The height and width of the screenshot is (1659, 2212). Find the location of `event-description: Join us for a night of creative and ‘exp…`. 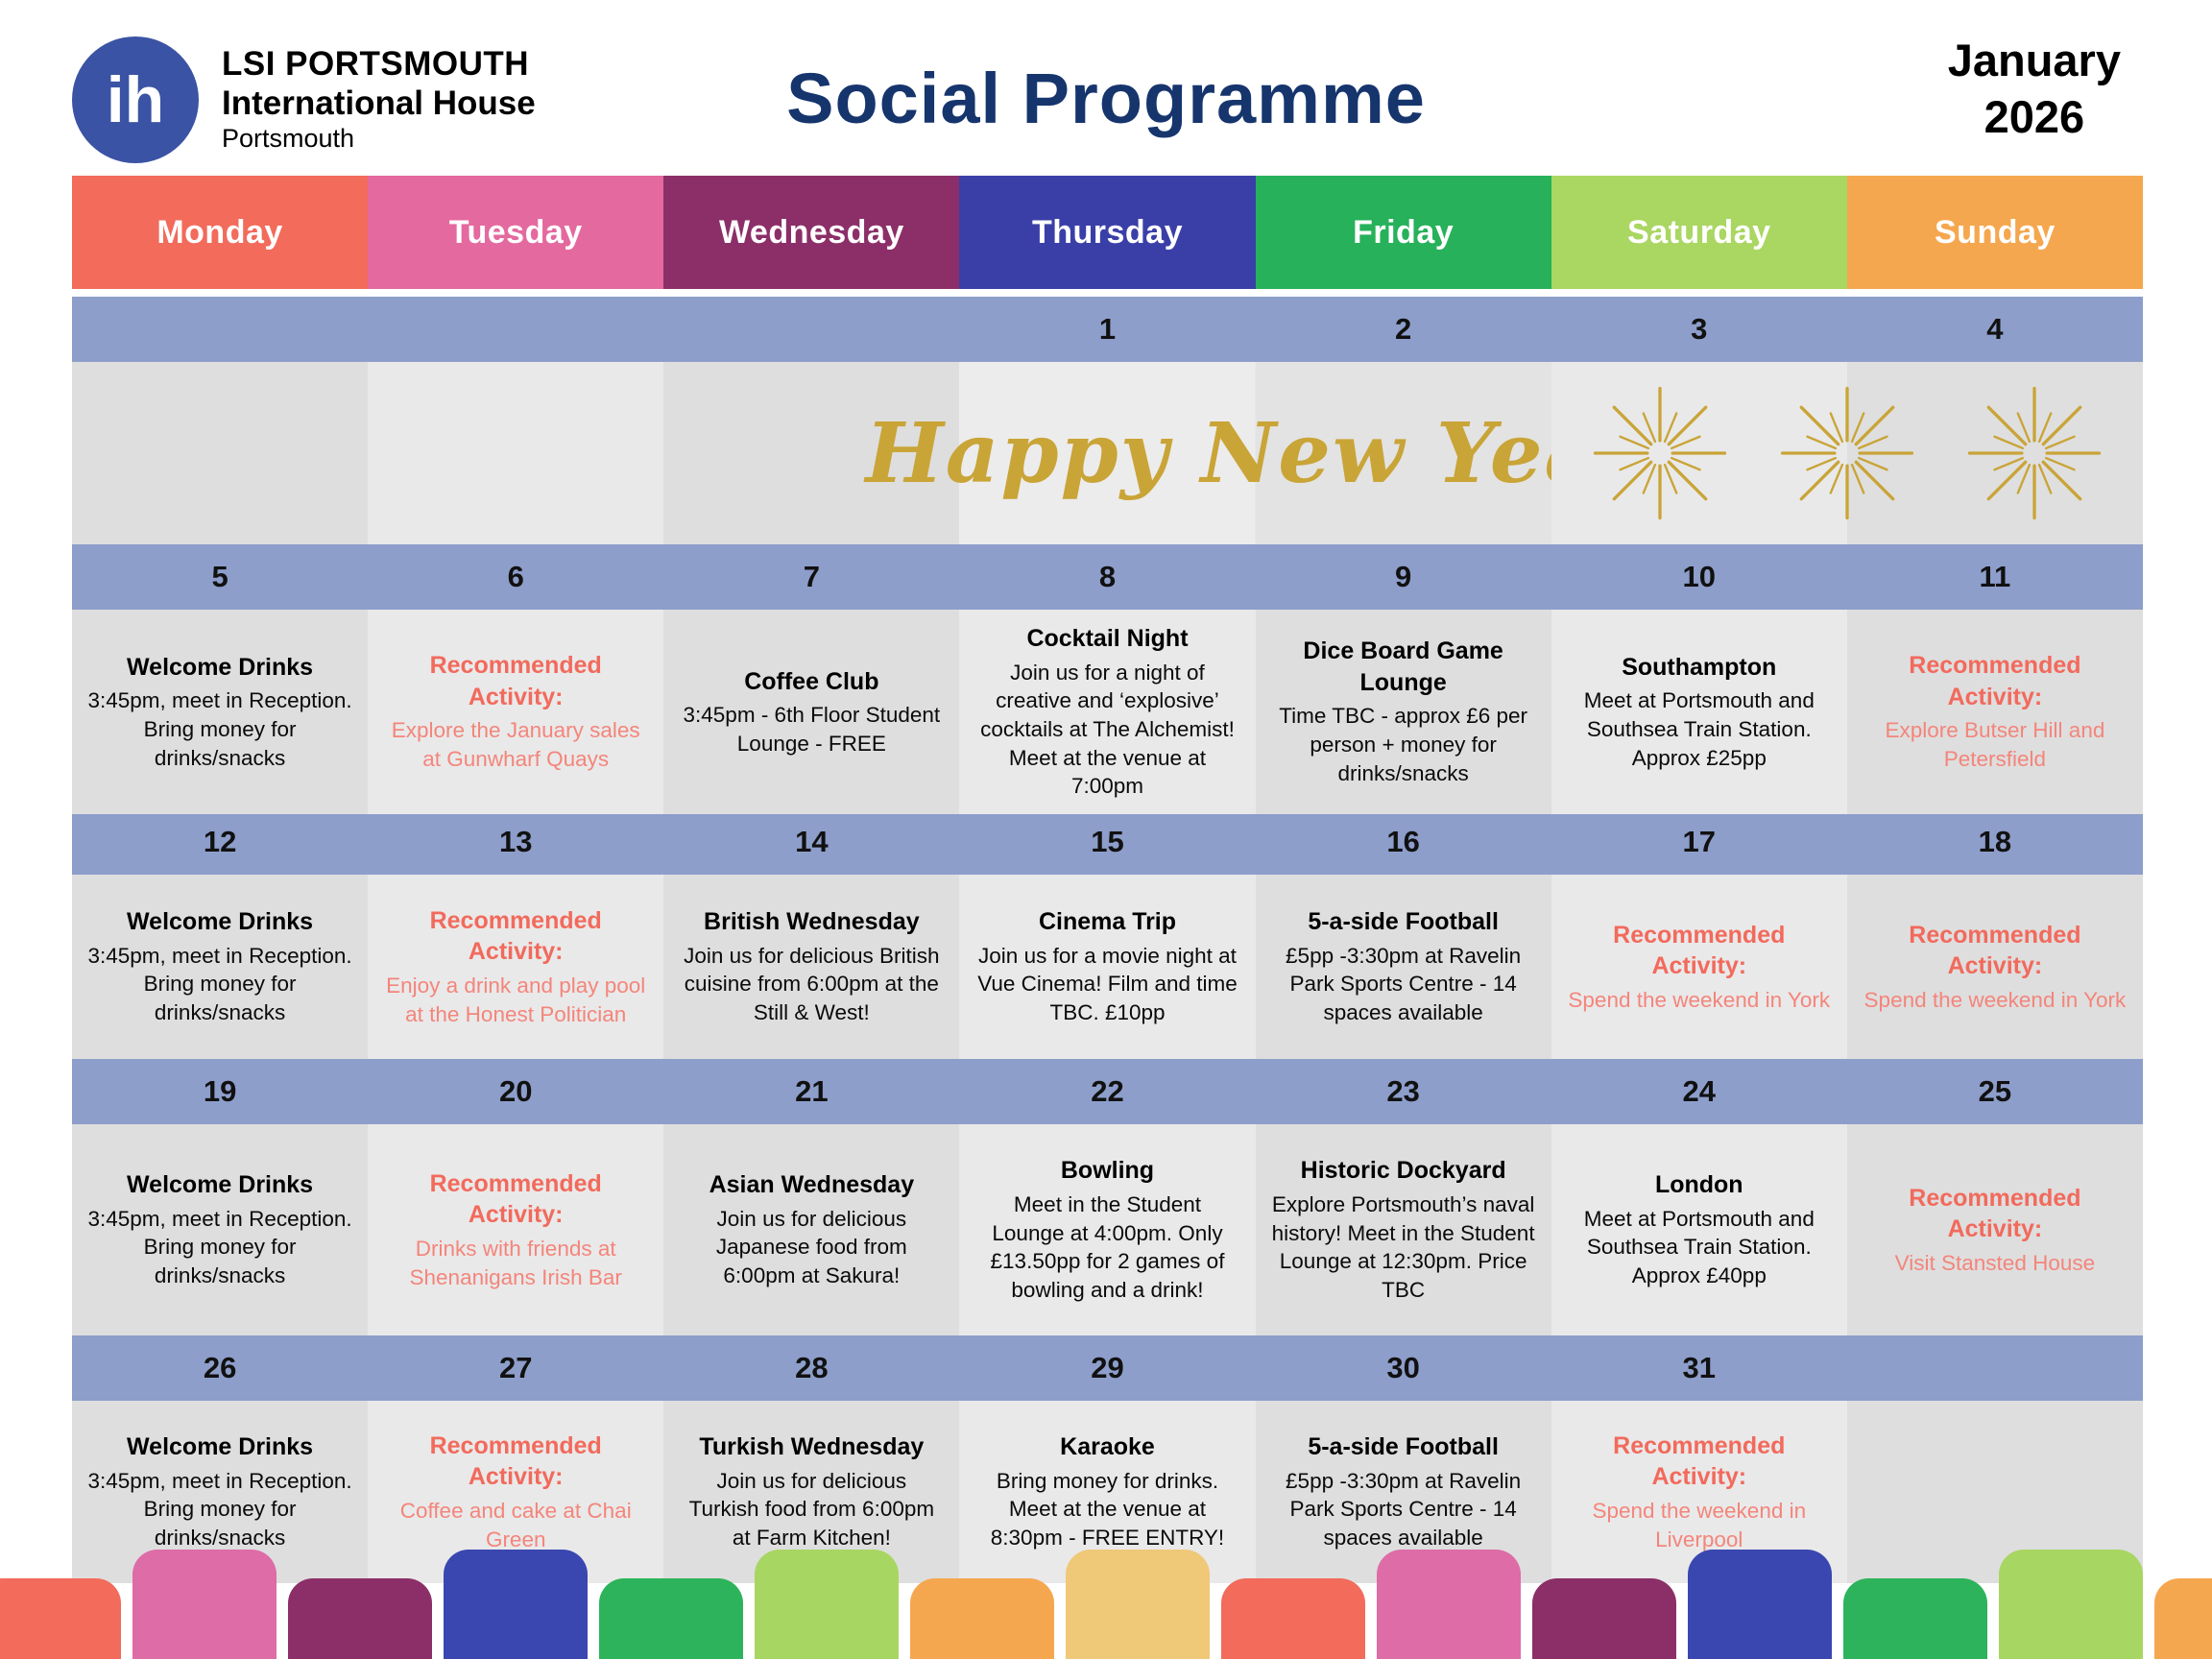

event-description: Join us for a night of creative and ‘exp… is located at coordinates (1107, 729).